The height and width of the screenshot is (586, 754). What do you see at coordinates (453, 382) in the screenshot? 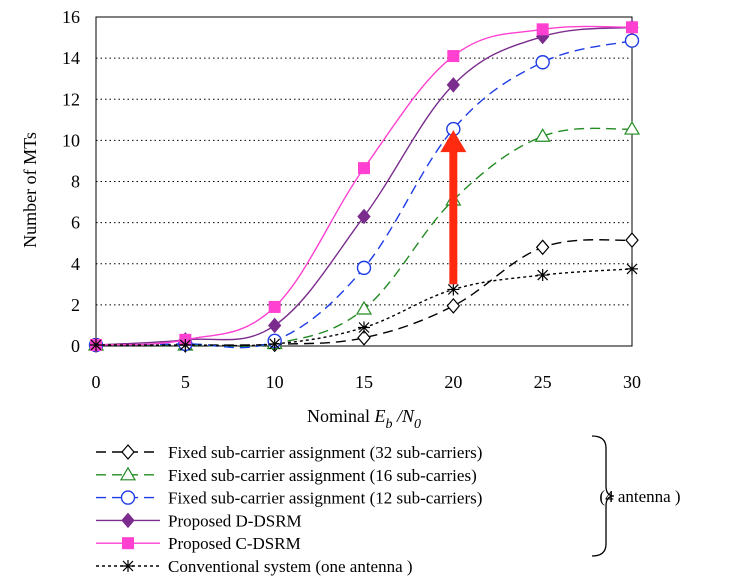
I see `x-tick-label: 20` at bounding box center [453, 382].